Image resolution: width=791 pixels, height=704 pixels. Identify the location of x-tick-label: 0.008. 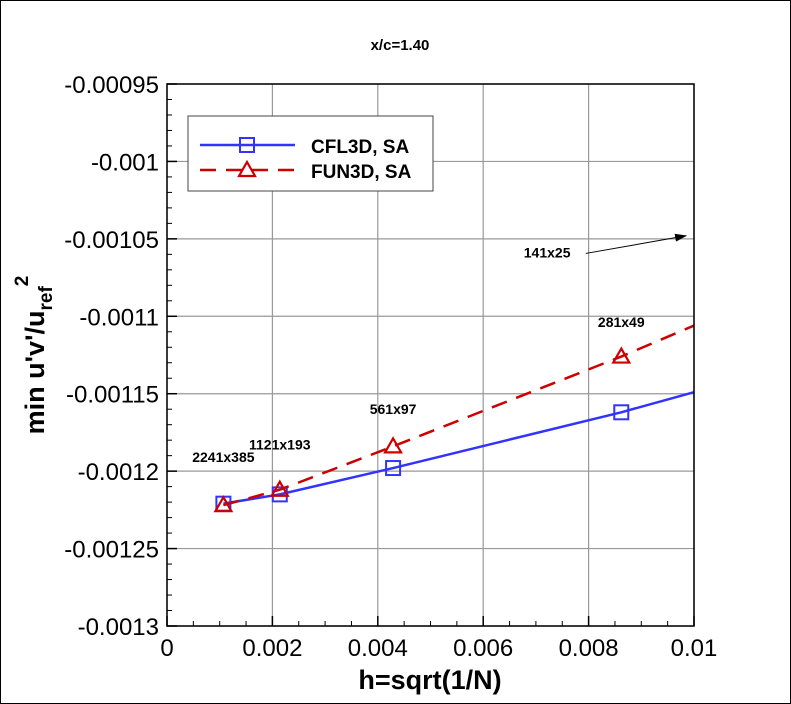
(589, 648).